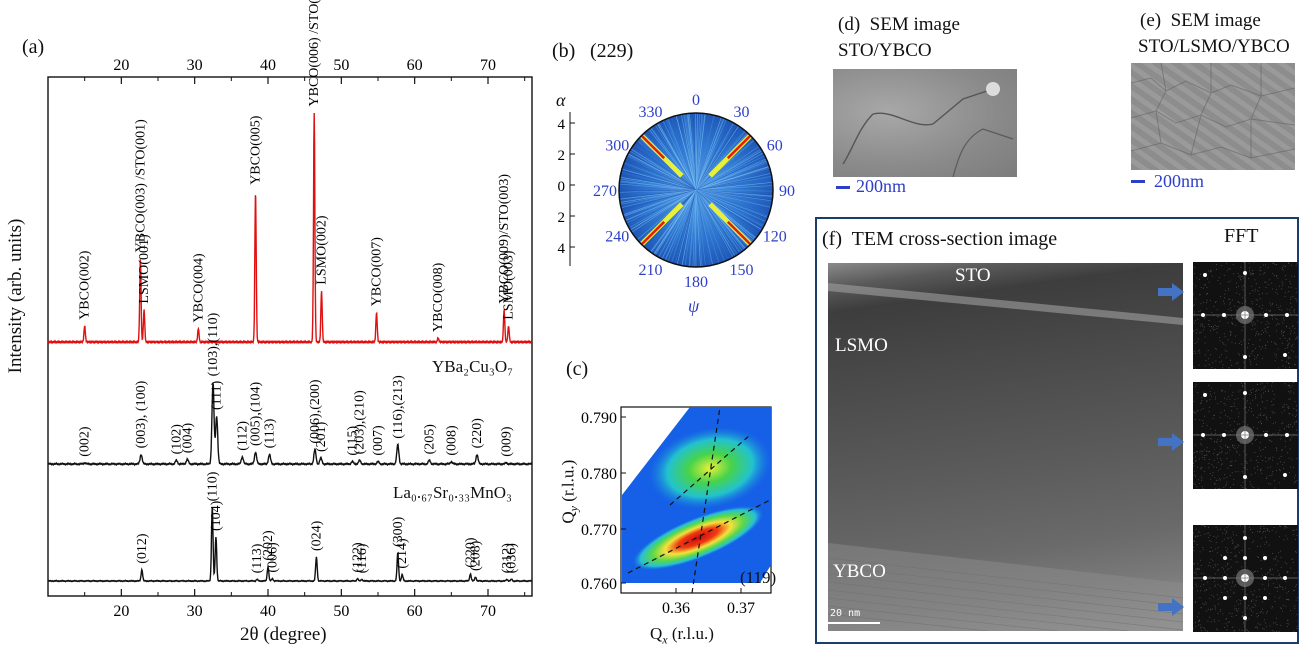 The image size is (1301, 651). What do you see at coordinates (213, 344) in the screenshot?
I see `xrd-peak-label: (103),(110)` at bounding box center [213, 344].